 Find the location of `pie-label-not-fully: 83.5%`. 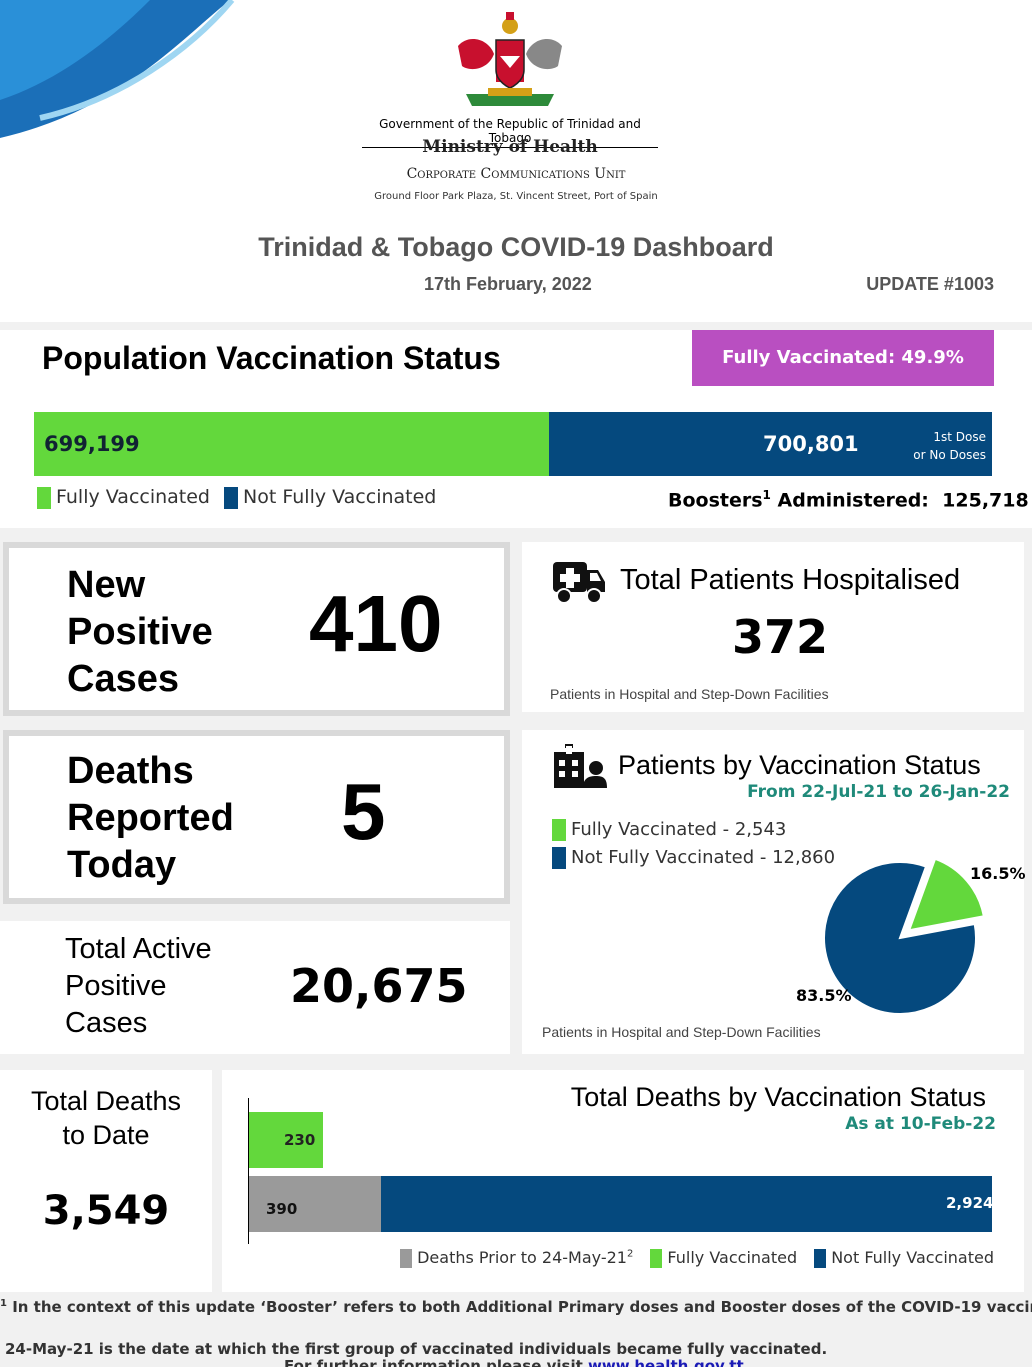

pie-label-not-fully: 83.5% is located at coordinates (824, 995).